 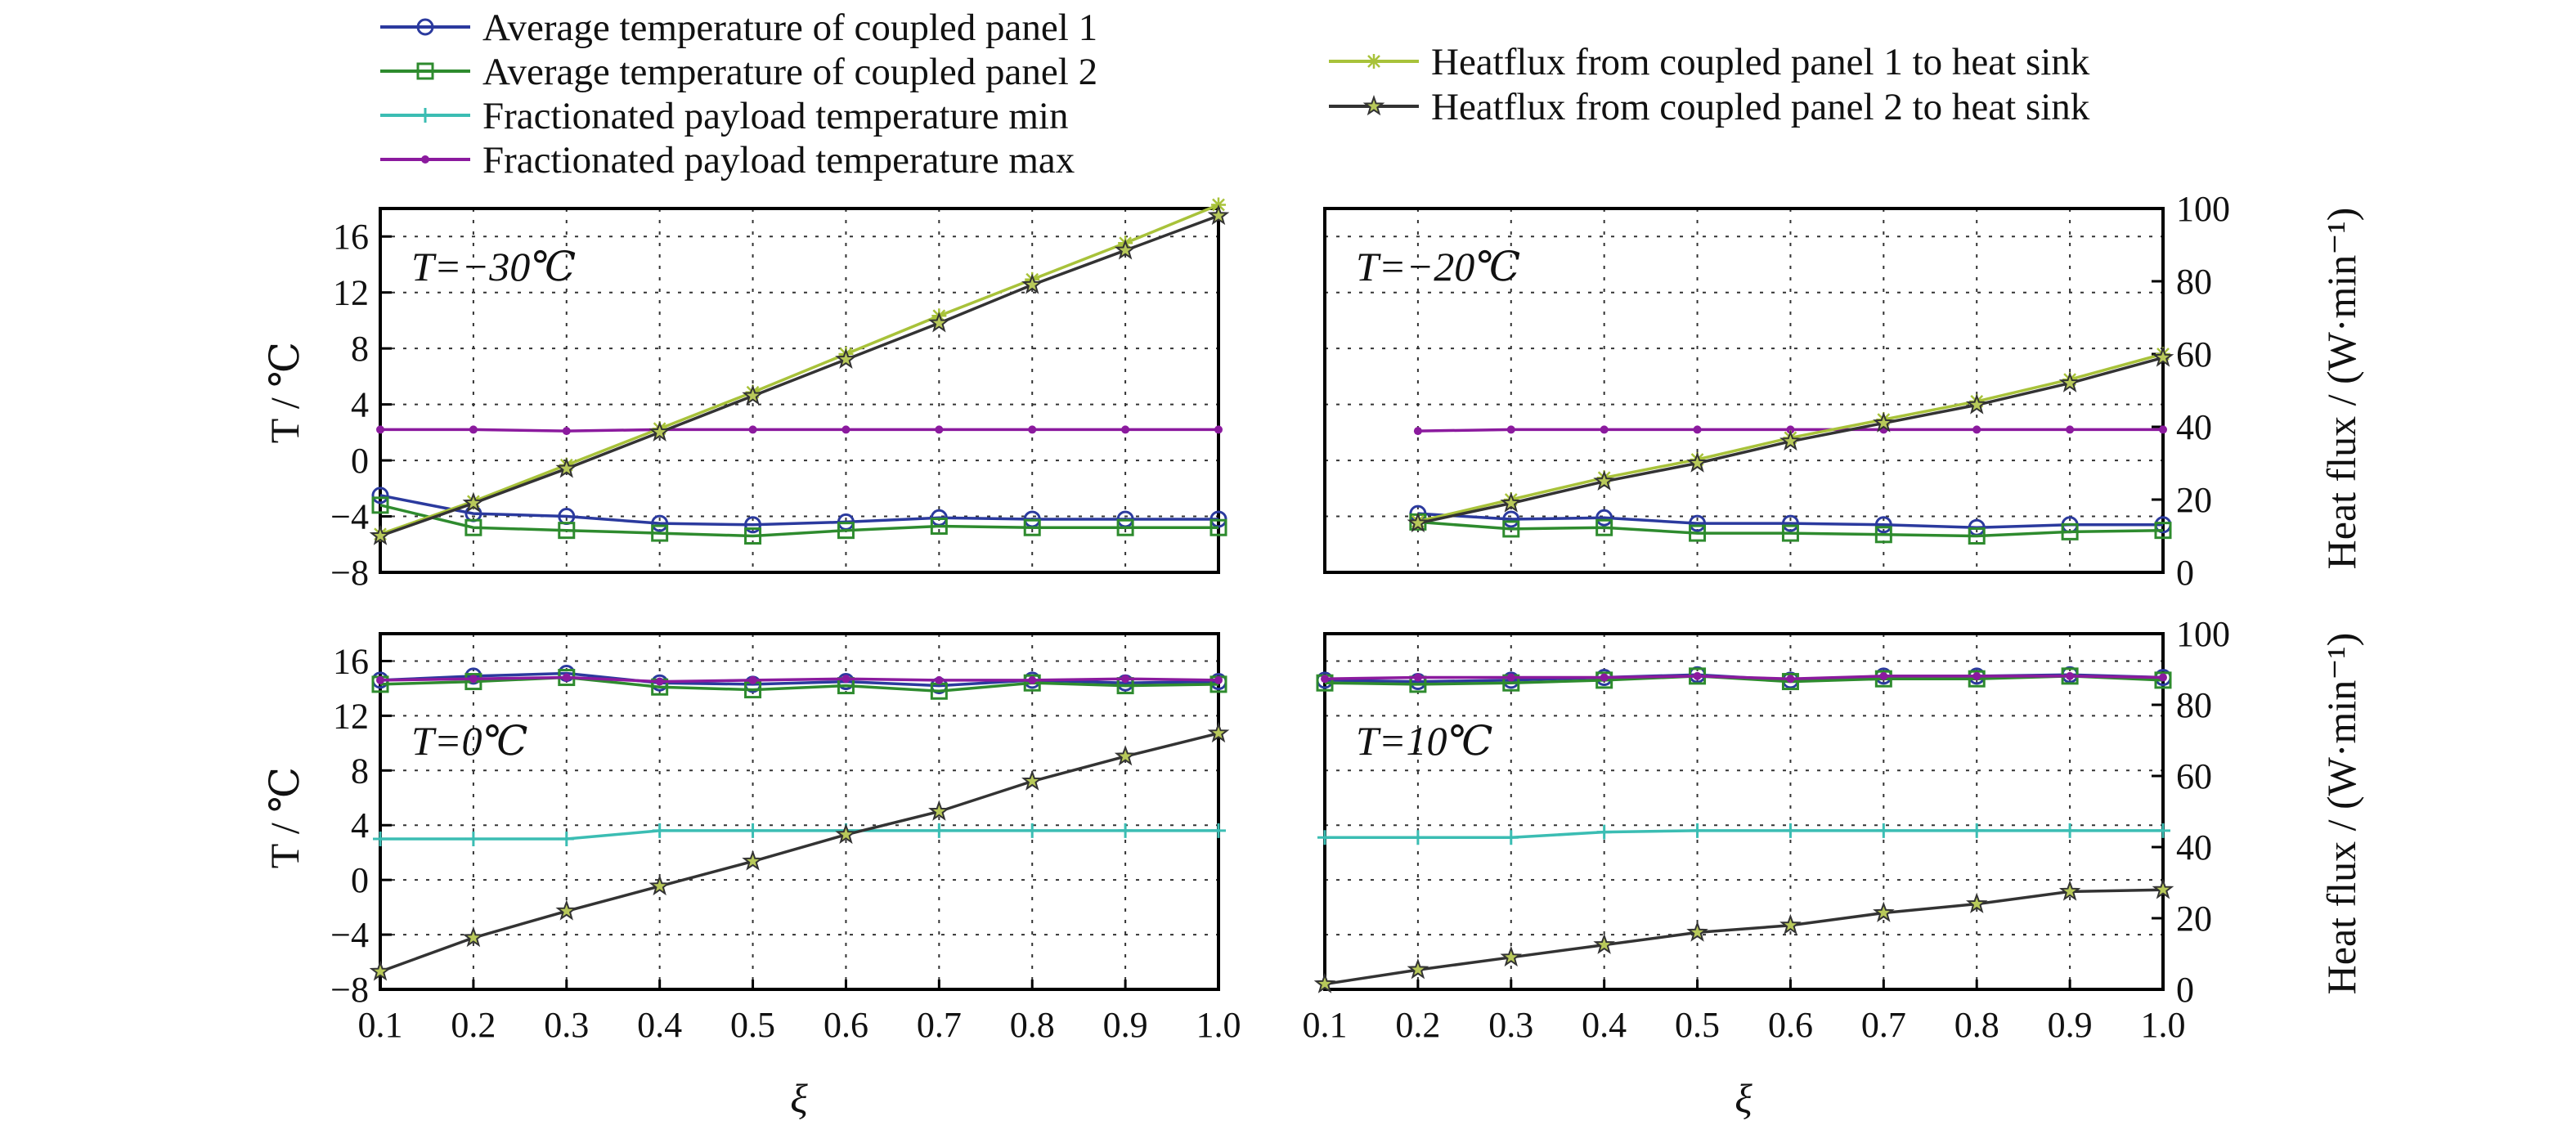 I want to click on legend-item: Fractionated payload temperature min, so click(x=724, y=116).